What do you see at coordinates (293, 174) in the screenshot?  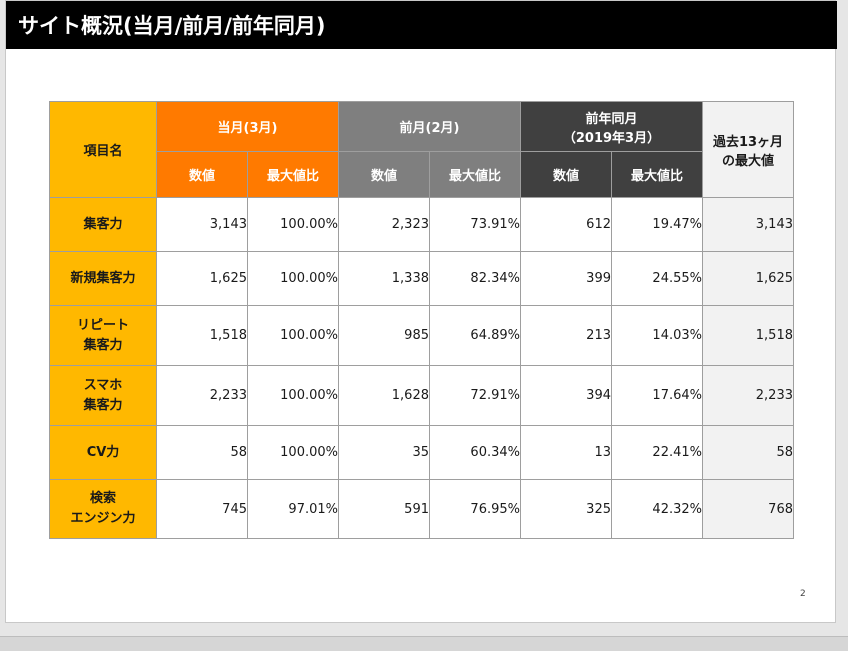 I see `header-current-ratio: 最大値比` at bounding box center [293, 174].